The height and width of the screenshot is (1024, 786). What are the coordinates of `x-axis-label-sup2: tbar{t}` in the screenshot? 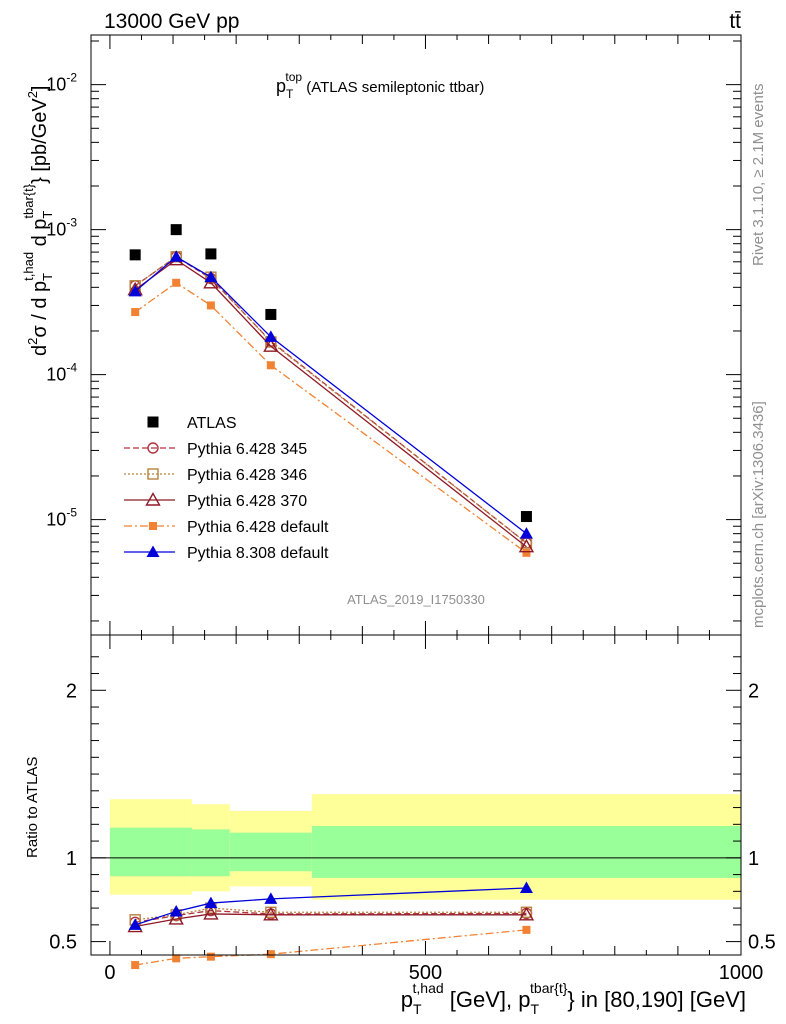 It's located at (549, 988).